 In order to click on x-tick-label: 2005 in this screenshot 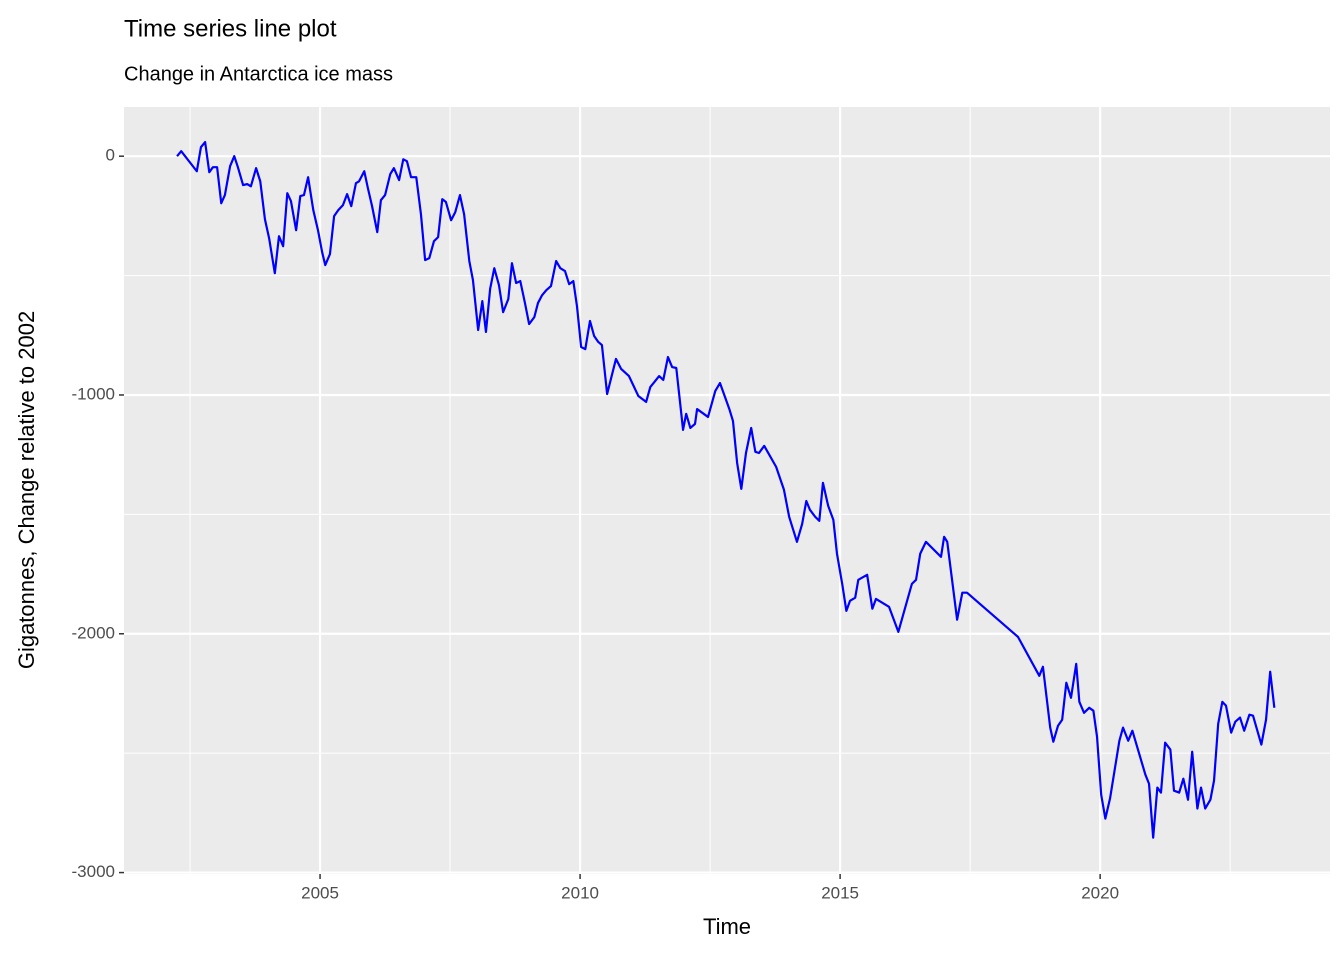, I will do `click(320, 892)`.